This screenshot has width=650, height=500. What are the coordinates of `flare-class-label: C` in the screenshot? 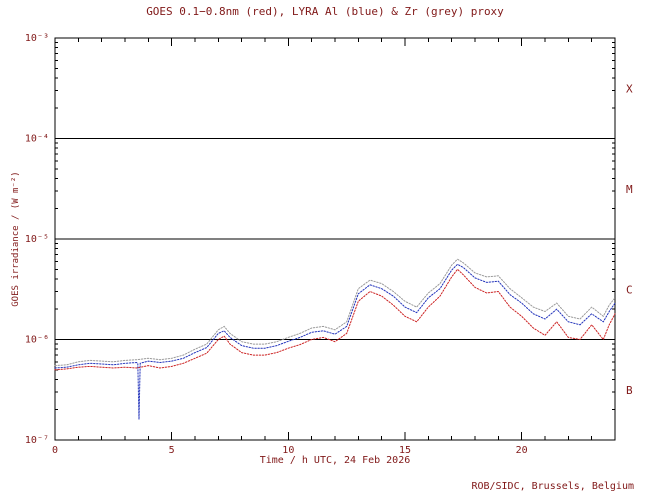 It's located at (629, 289).